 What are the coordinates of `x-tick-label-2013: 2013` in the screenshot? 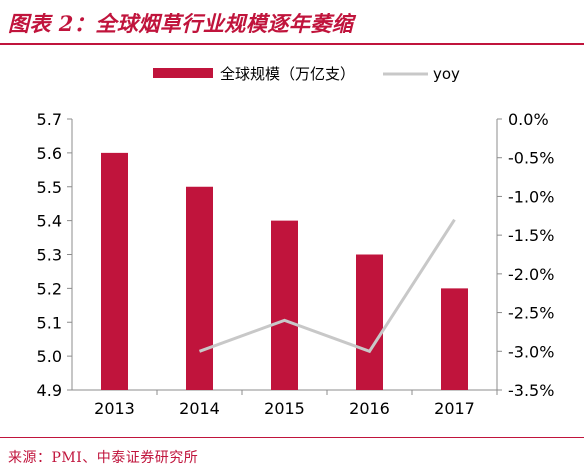 It's located at (114, 408).